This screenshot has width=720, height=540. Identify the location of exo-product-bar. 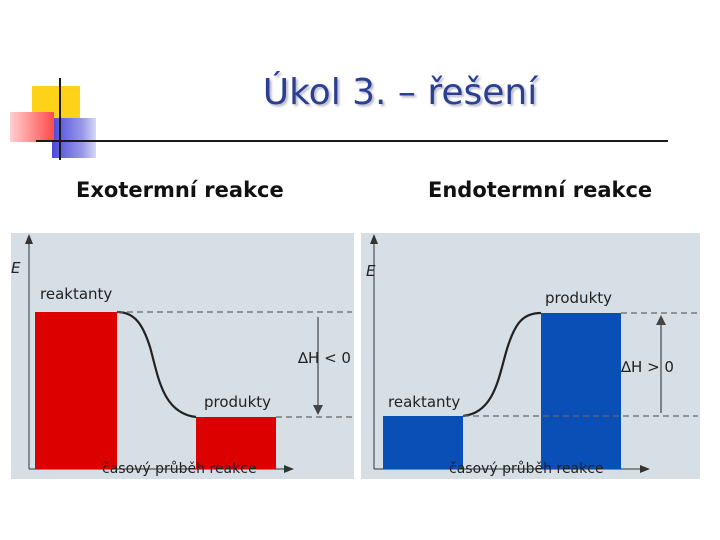
(236, 443).